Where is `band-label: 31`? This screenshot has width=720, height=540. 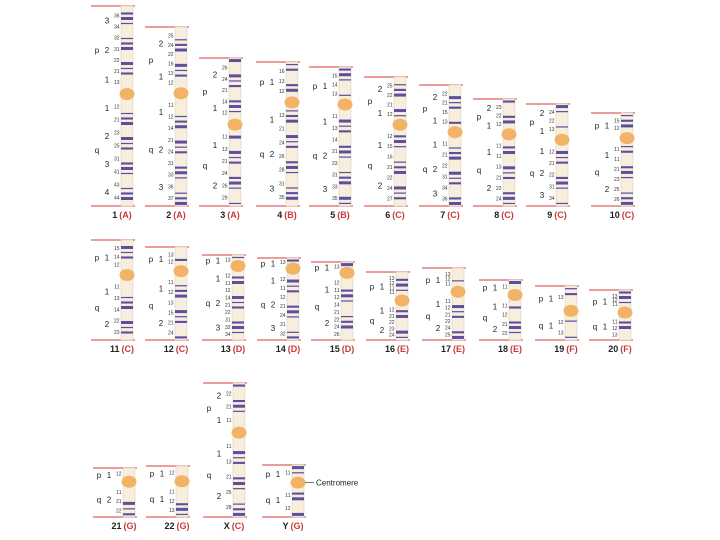
band-label: 31 is located at coordinates (445, 177).